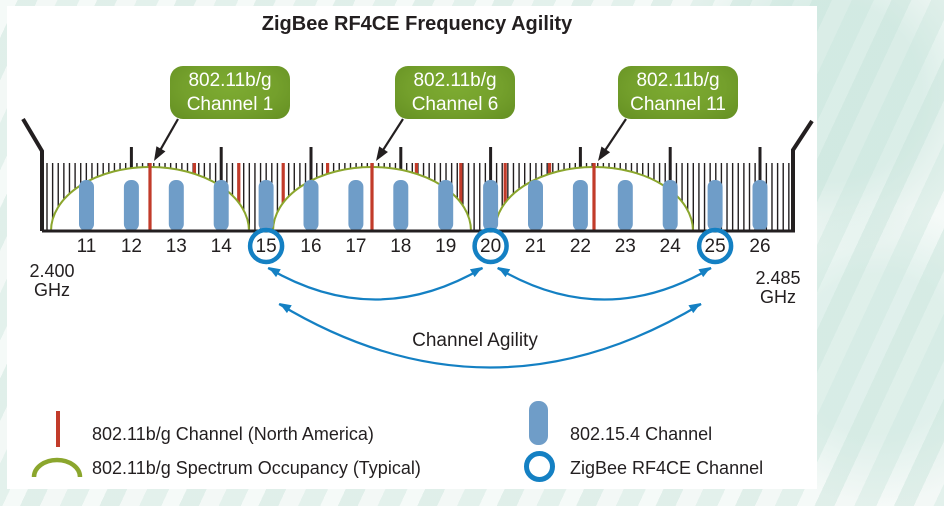  I want to click on callout-arrowhead-ch6, so click(382, 153).